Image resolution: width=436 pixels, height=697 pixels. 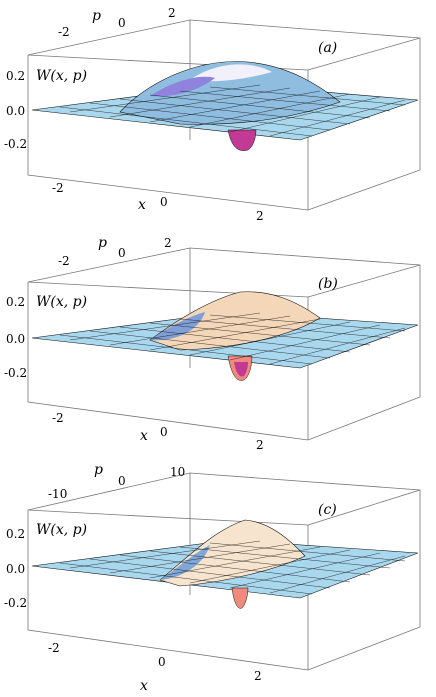 What do you see at coordinates (64, 32) in the screenshot?
I see `panel-a-p-tick-left: -2` at bounding box center [64, 32].